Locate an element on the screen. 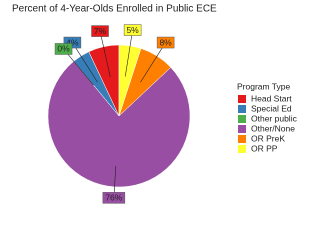  data-label: 8% is located at coordinates (165, 42).